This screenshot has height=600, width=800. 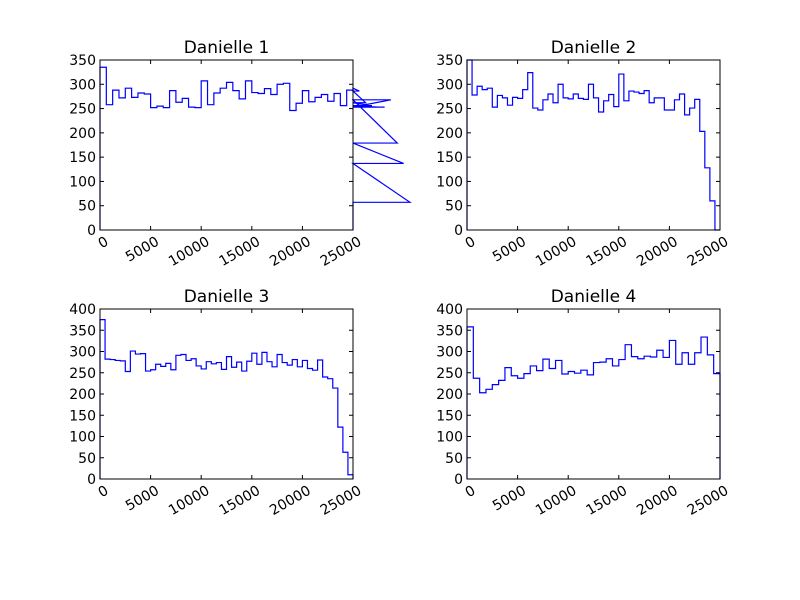 What do you see at coordinates (594, 297) in the screenshot?
I see `subplot-title: Danielle 4` at bounding box center [594, 297].